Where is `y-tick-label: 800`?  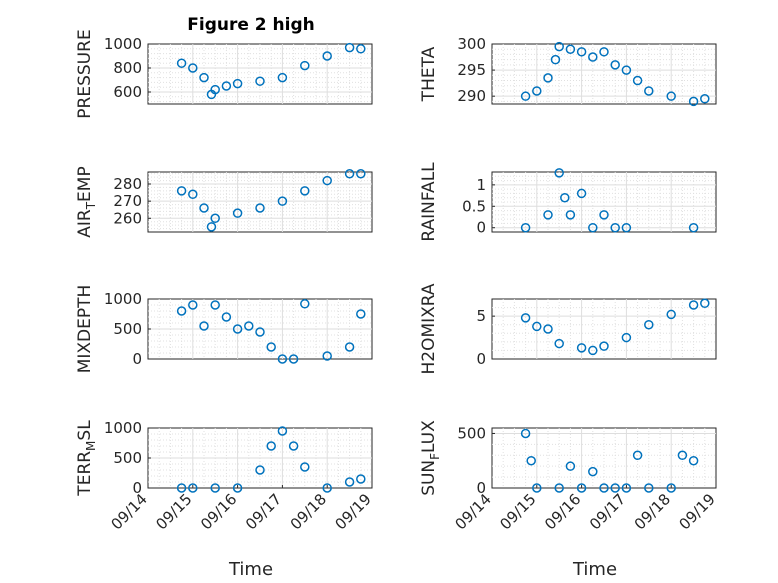
y-tick-label: 800 is located at coordinates (127, 68).